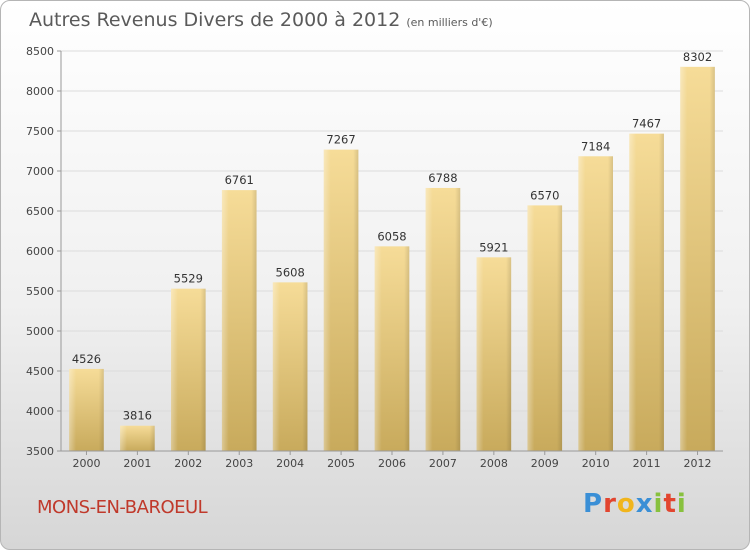  Describe the element at coordinates (646, 124) in the screenshot. I see `value-label-2011: 7467` at that location.